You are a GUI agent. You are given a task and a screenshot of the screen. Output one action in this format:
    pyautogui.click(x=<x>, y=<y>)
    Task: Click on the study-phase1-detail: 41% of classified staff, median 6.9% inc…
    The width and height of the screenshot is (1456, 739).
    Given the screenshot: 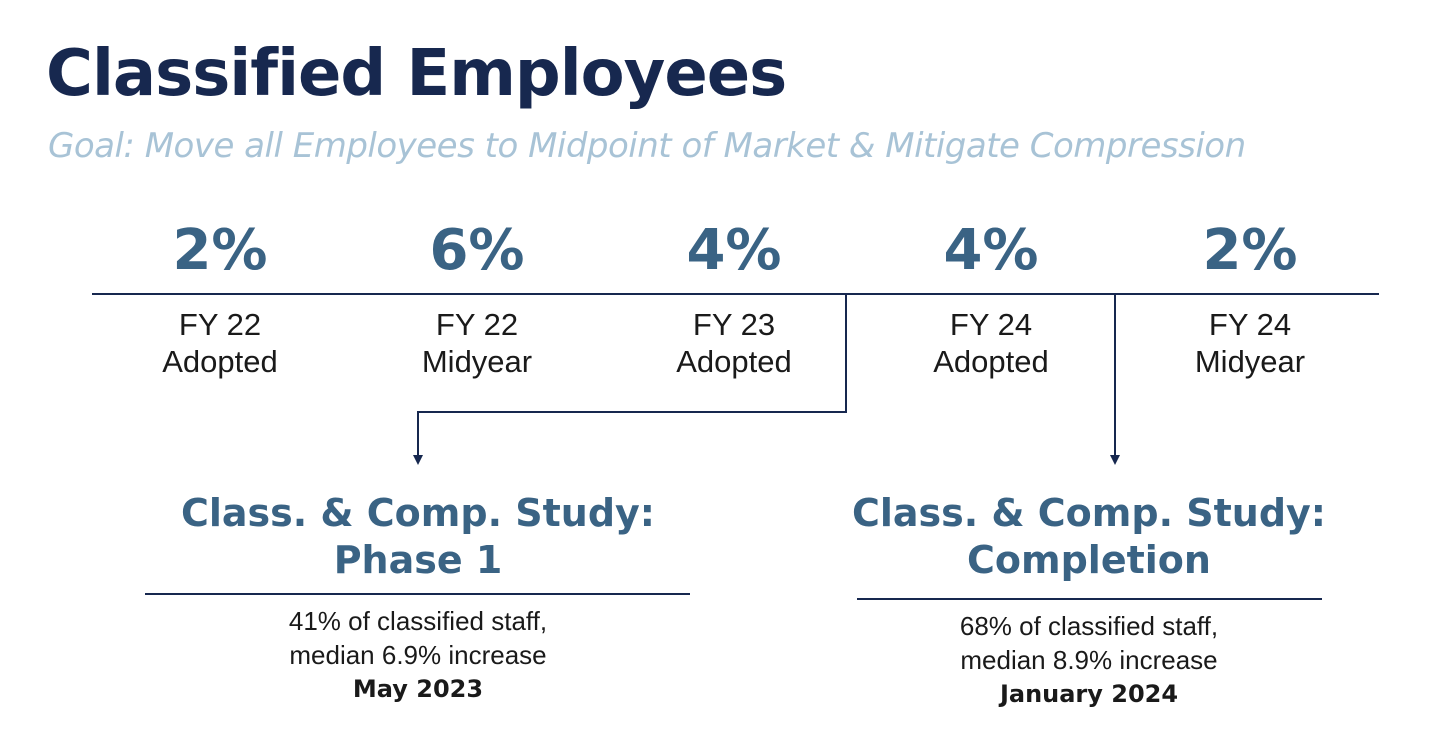 What is the action you would take?
    pyautogui.click(x=418, y=655)
    